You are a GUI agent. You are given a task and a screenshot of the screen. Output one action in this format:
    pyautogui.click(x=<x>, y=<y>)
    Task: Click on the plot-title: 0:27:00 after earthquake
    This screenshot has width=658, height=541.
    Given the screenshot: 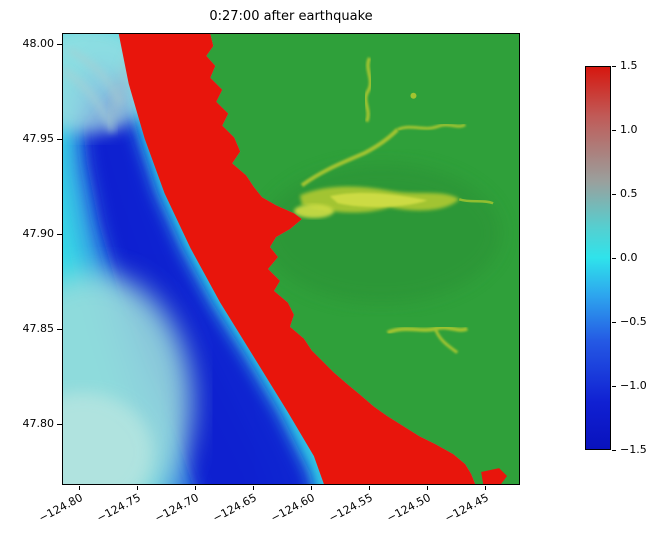 What is the action you would take?
    pyautogui.click(x=291, y=16)
    